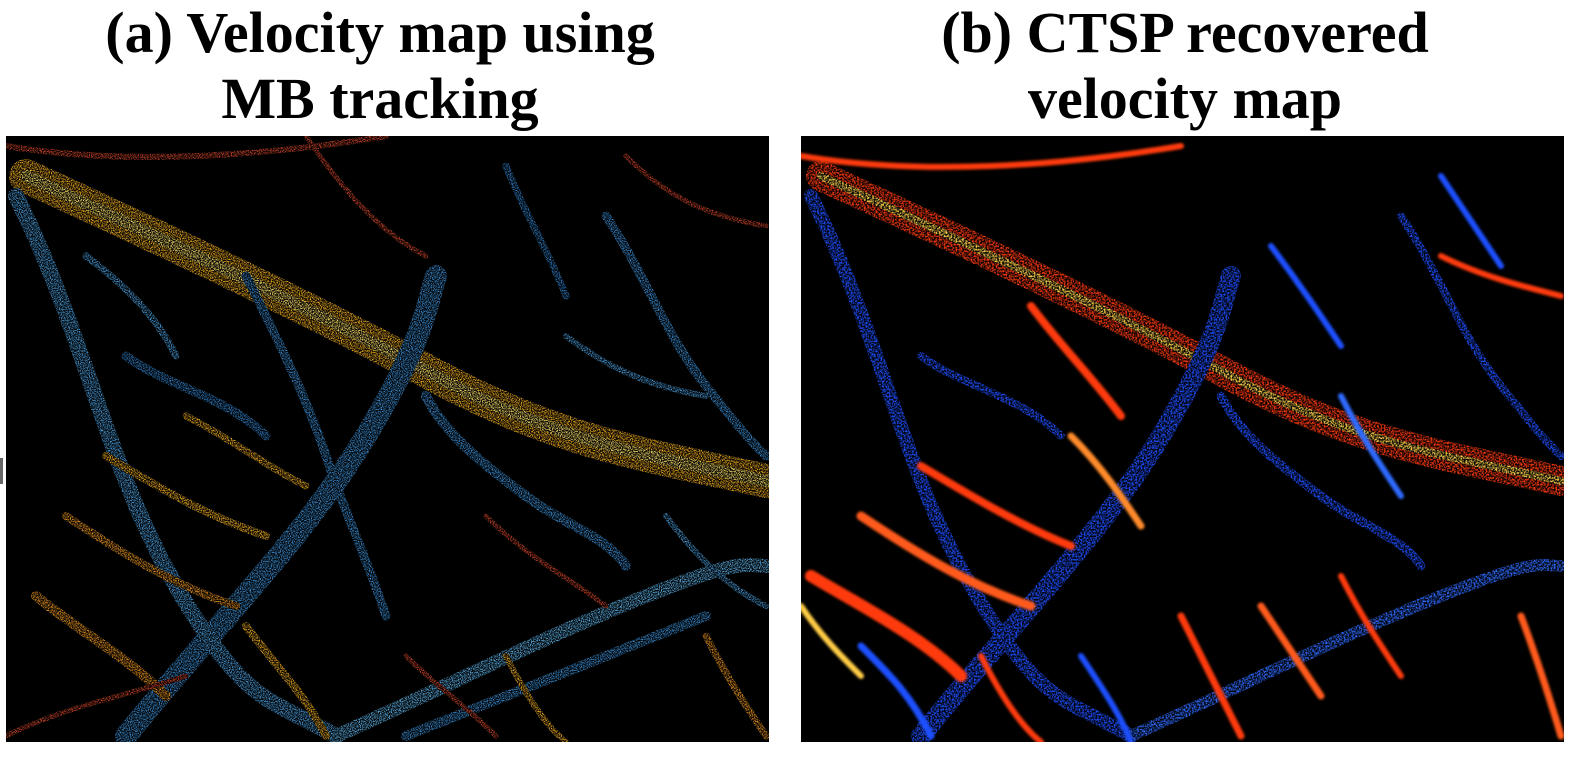 This screenshot has width=1582, height=759. What do you see at coordinates (1185, 98) in the screenshot?
I see `panel-b-title-line2: velocity map` at bounding box center [1185, 98].